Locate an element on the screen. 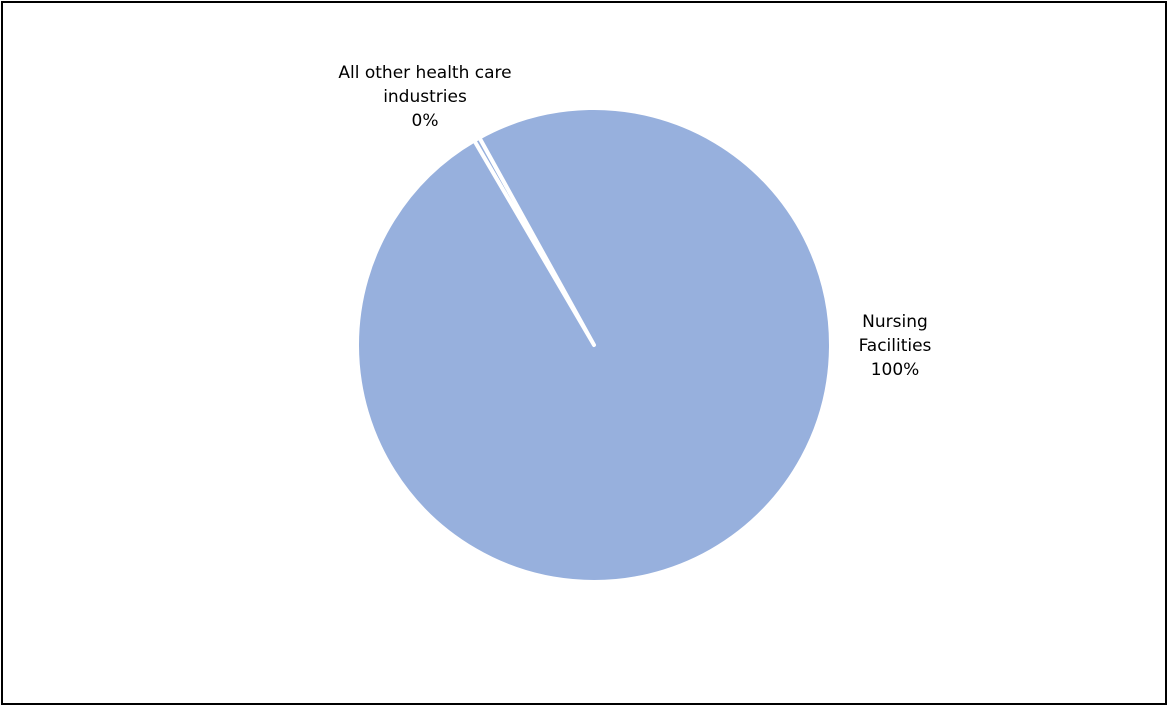 This screenshot has width=1168, height=706. slice-label-line: All other health care is located at coordinates (425, 73).